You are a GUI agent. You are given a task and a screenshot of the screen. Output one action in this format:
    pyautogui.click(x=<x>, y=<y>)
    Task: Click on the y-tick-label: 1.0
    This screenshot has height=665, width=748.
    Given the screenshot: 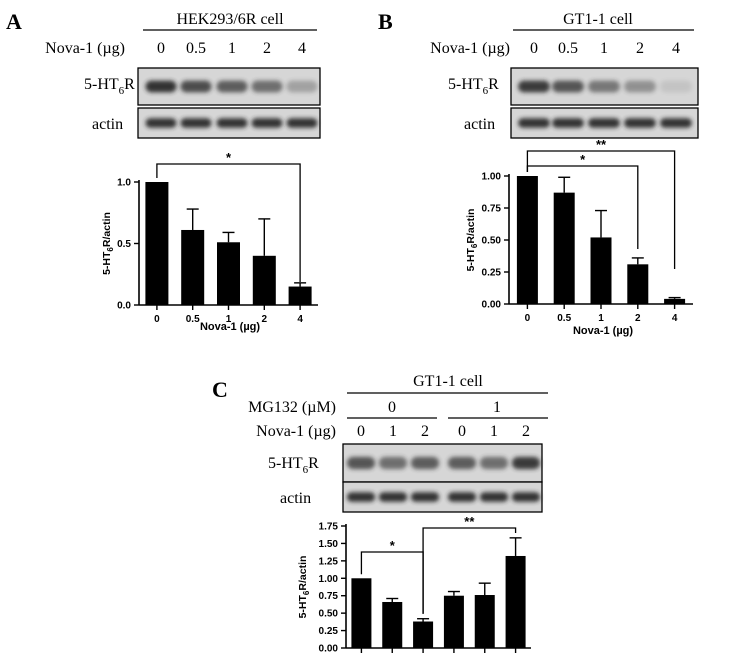 What is the action you would take?
    pyautogui.click(x=124, y=183)
    